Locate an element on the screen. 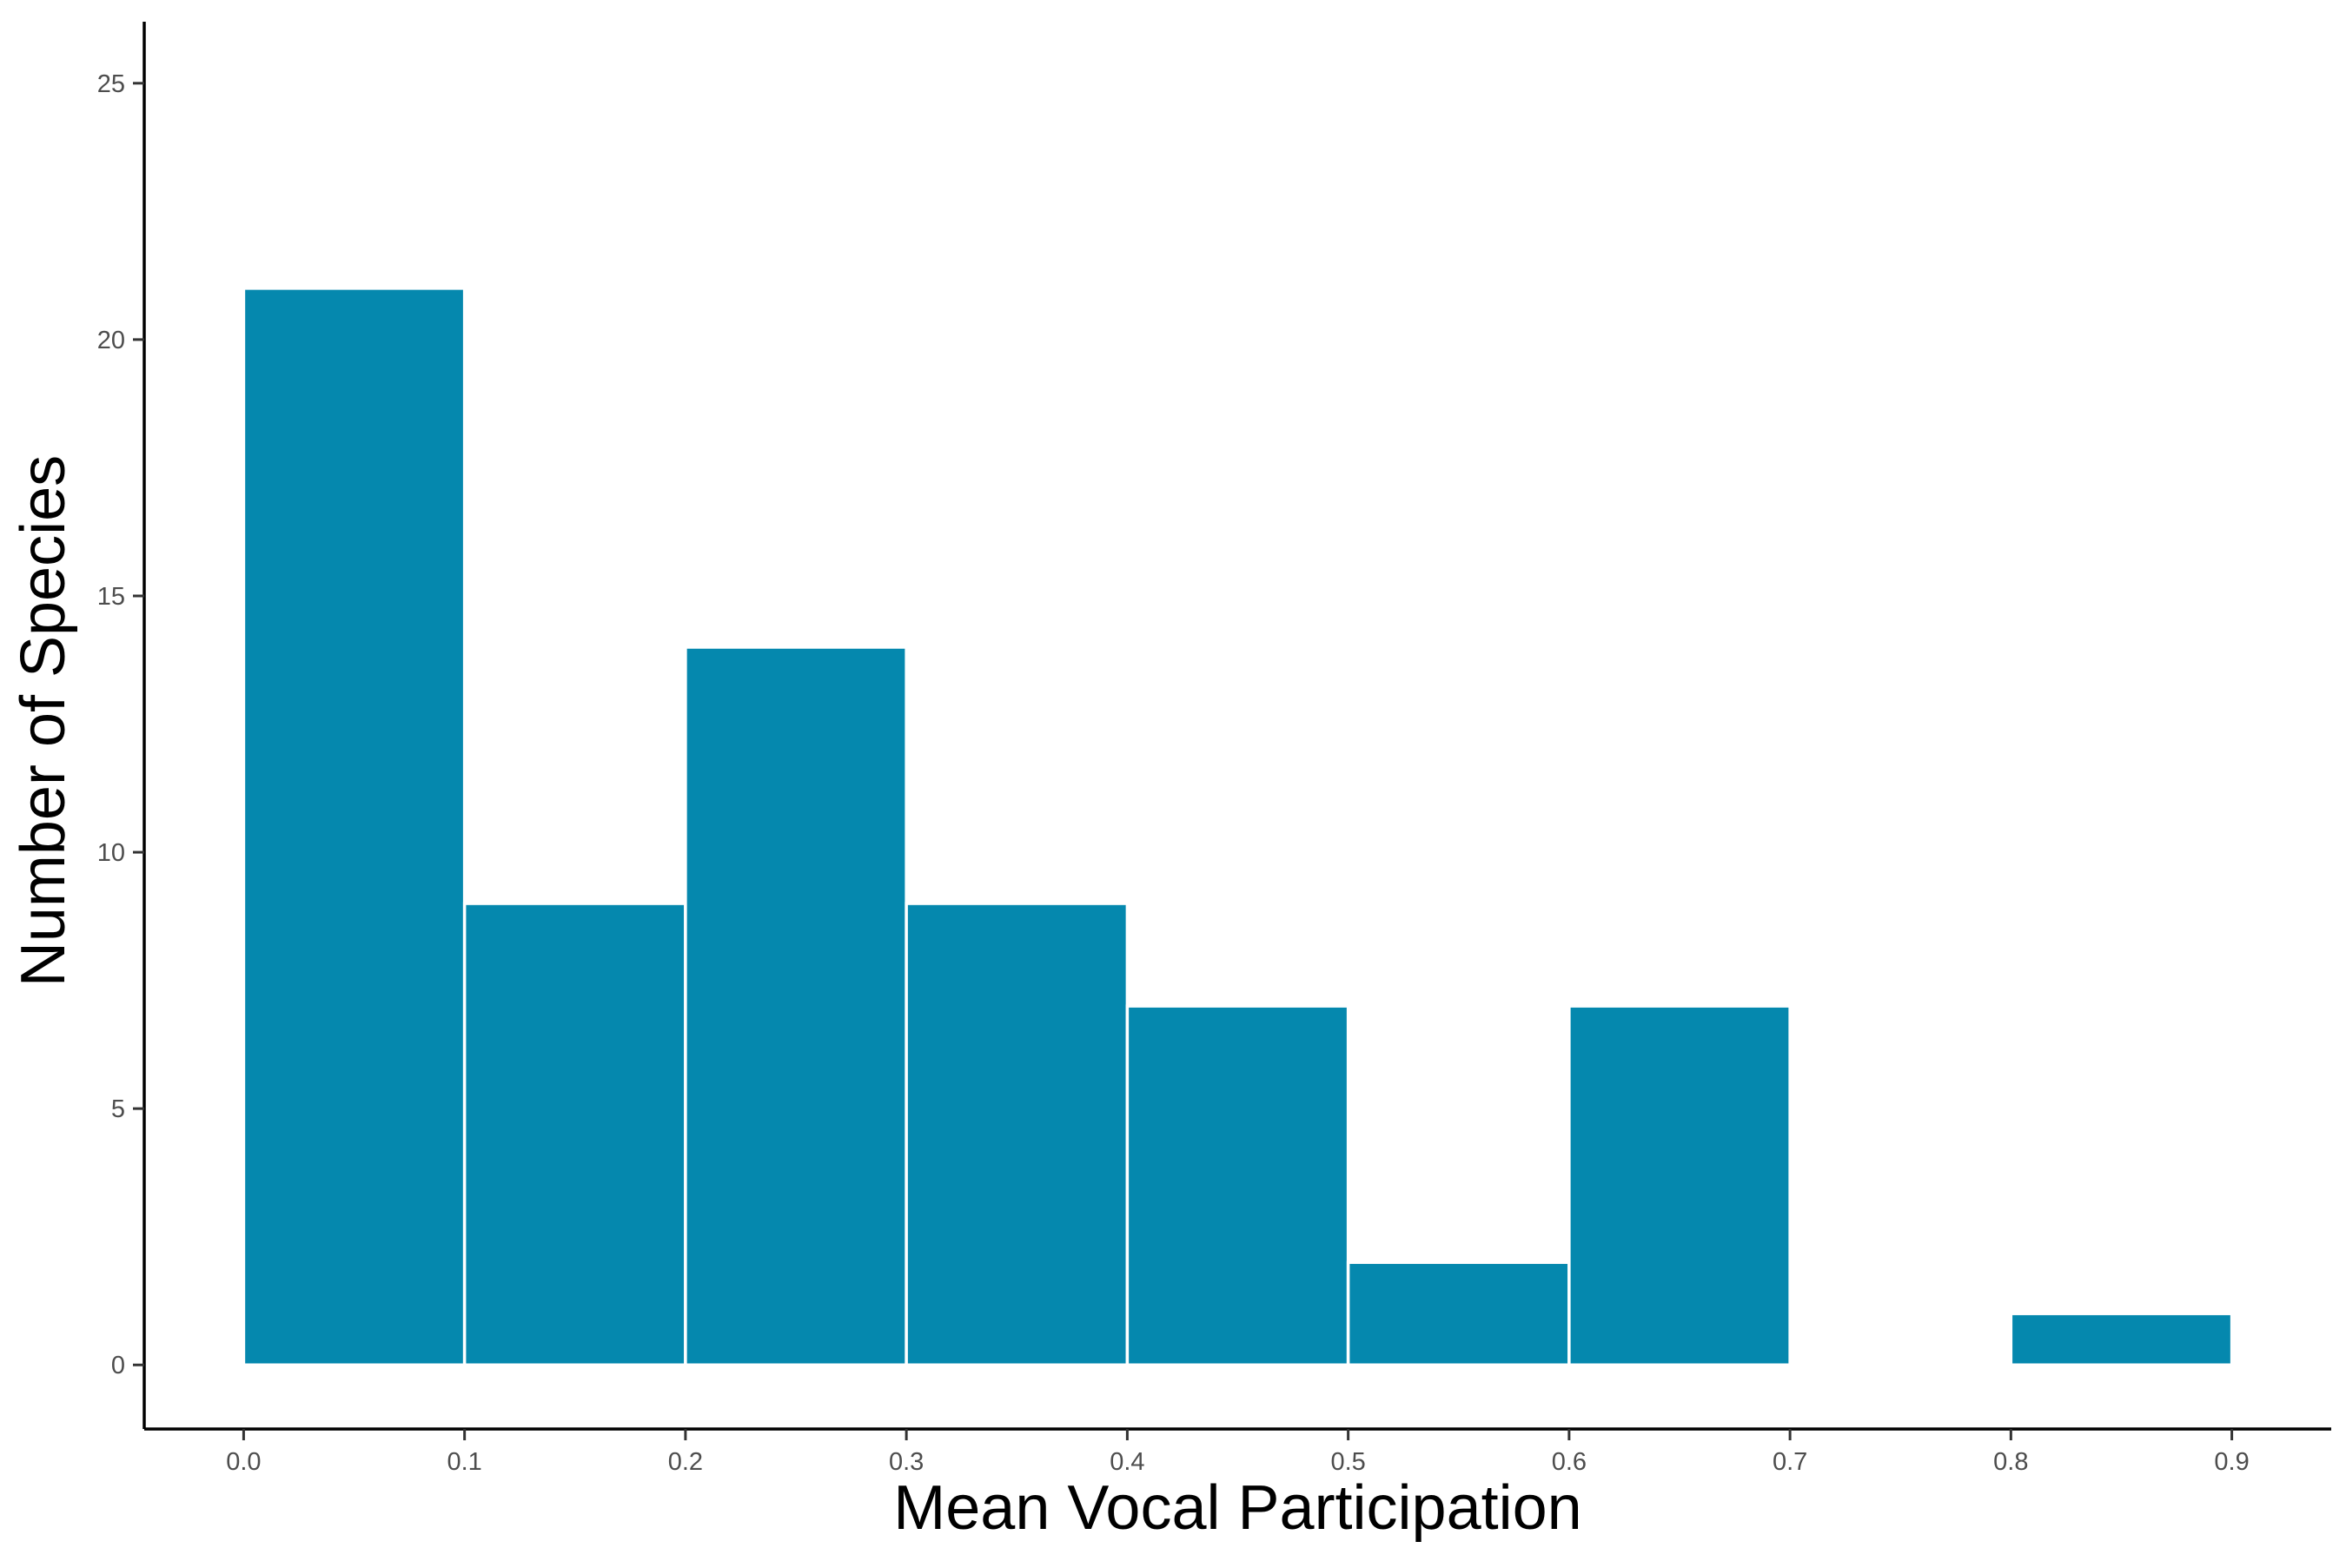 The image size is (2346, 1568). x-tick-label: 0.0 is located at coordinates (244, 1462).